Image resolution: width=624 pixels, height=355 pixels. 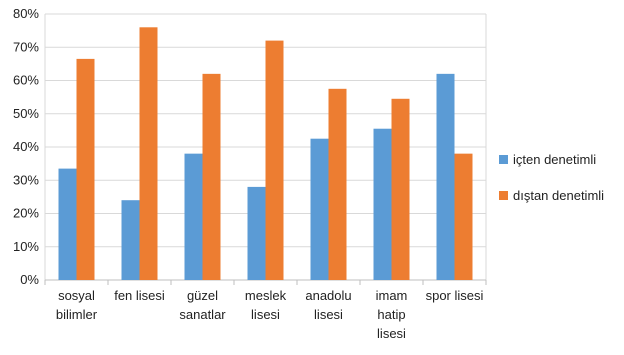 I want to click on x-category-label: bilimler, so click(x=77, y=314).